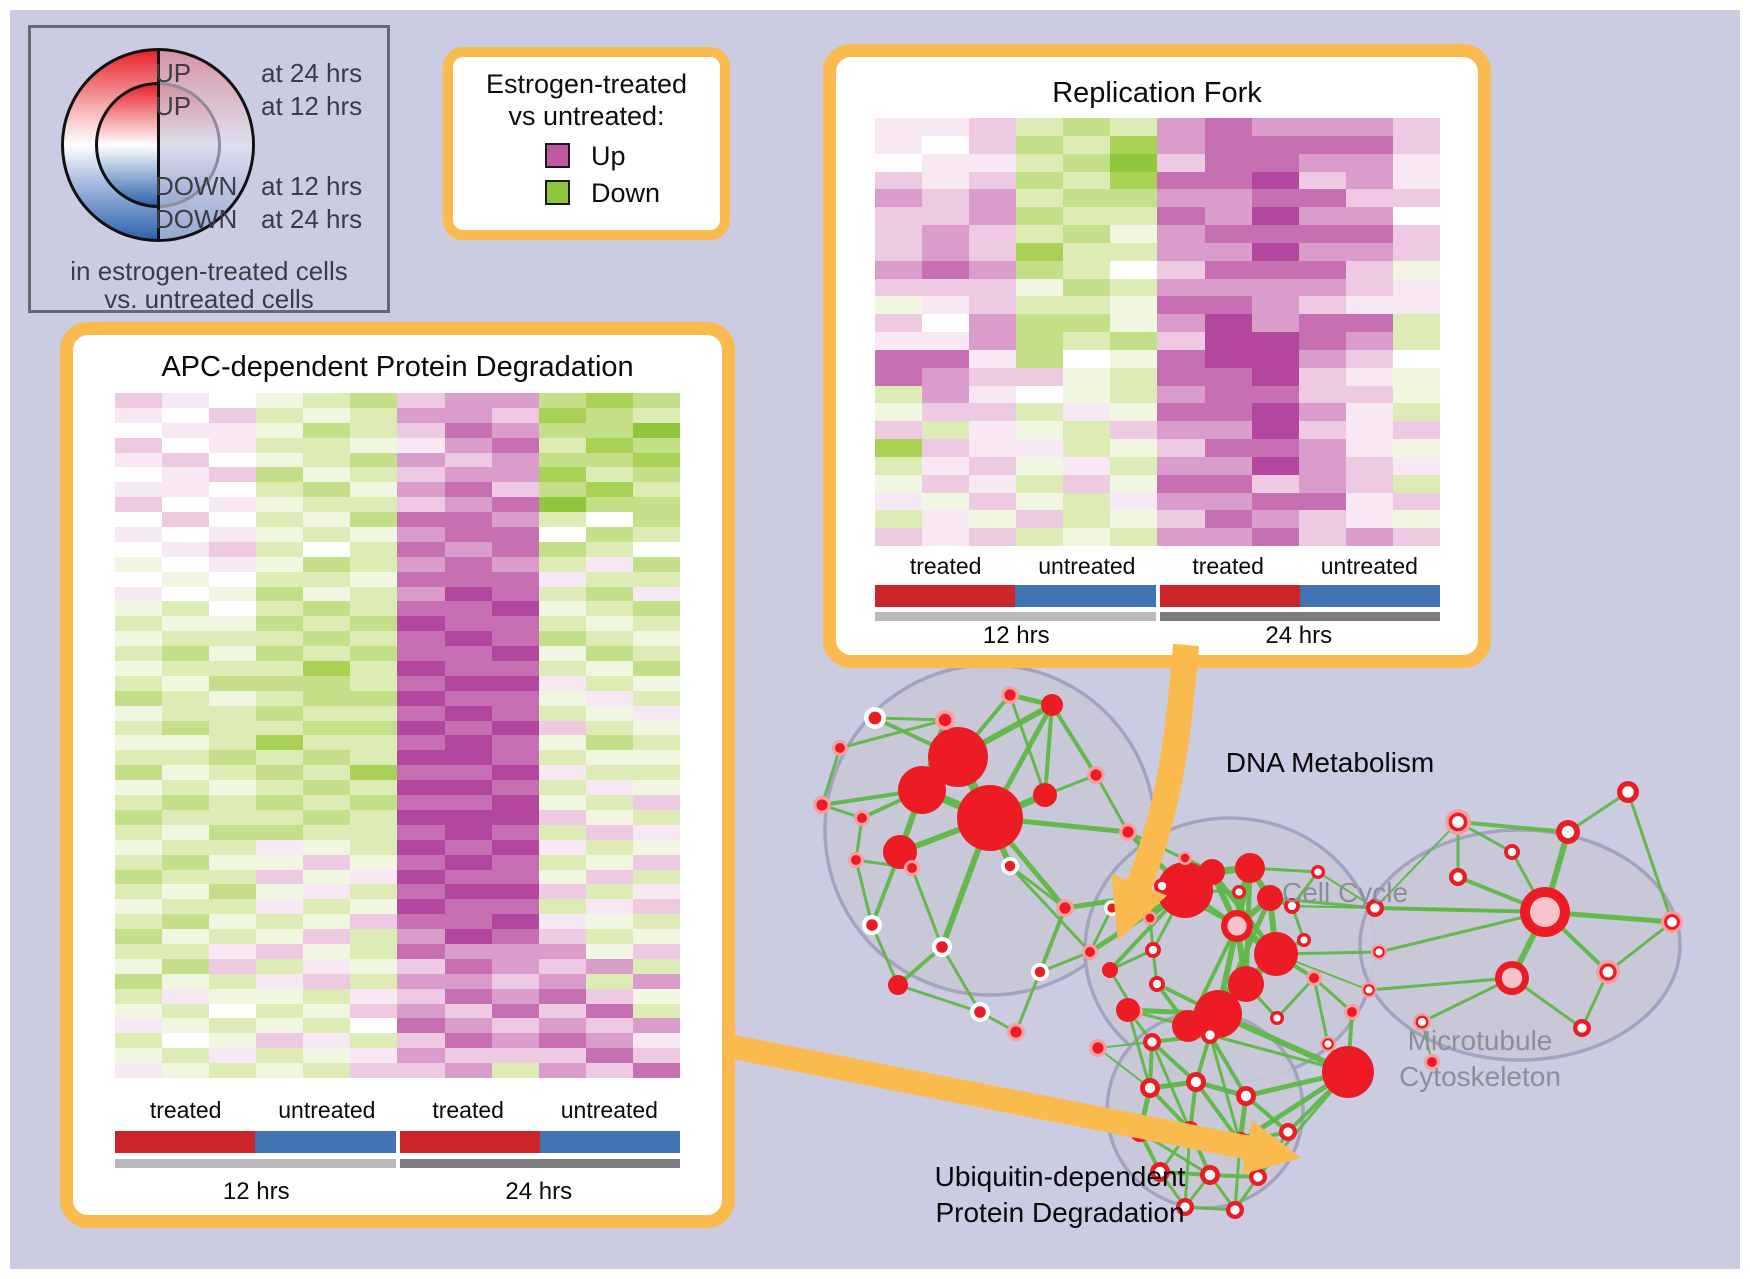  What do you see at coordinates (1299, 635) in the screenshot?
I see `time-label: 24 hrs` at bounding box center [1299, 635].